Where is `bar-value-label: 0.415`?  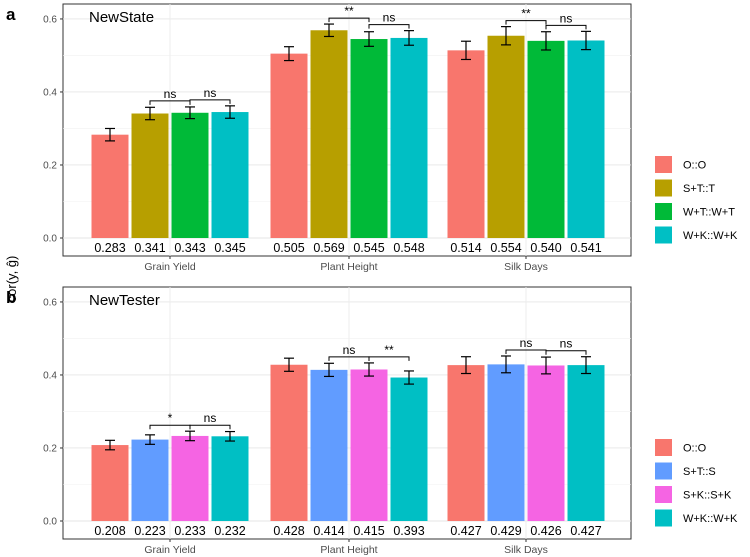 bar-value-label: 0.415 is located at coordinates (368, 531).